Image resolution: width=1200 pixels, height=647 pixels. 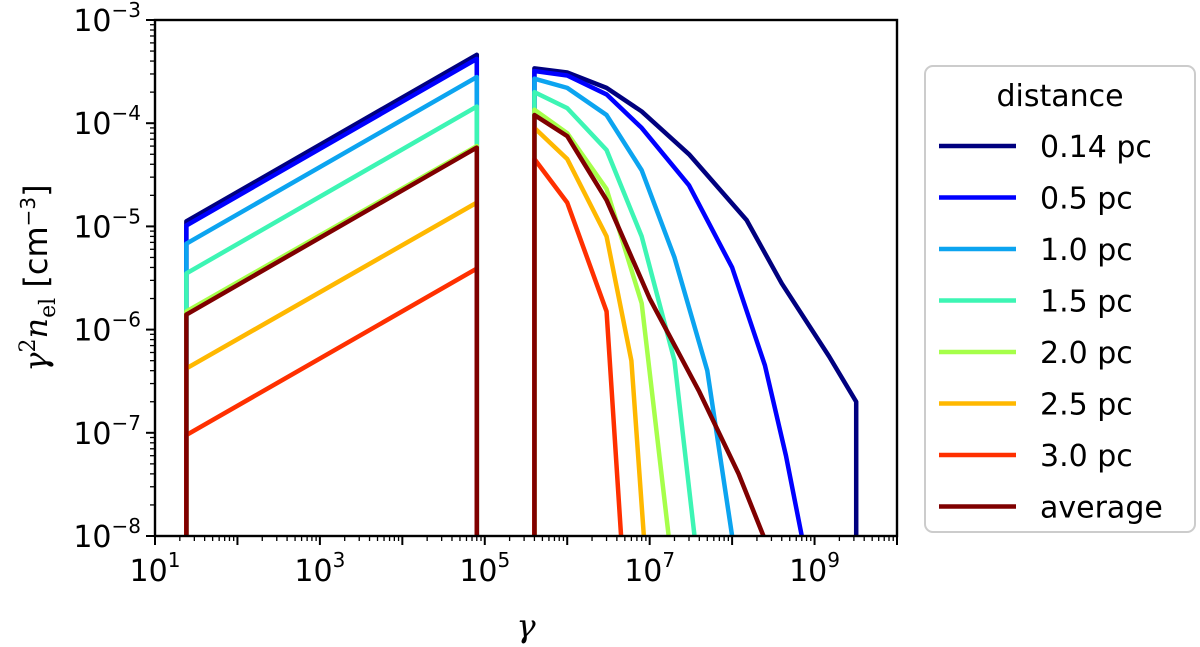 I want to click on x-axis-label: γ, so click(x=526, y=626).